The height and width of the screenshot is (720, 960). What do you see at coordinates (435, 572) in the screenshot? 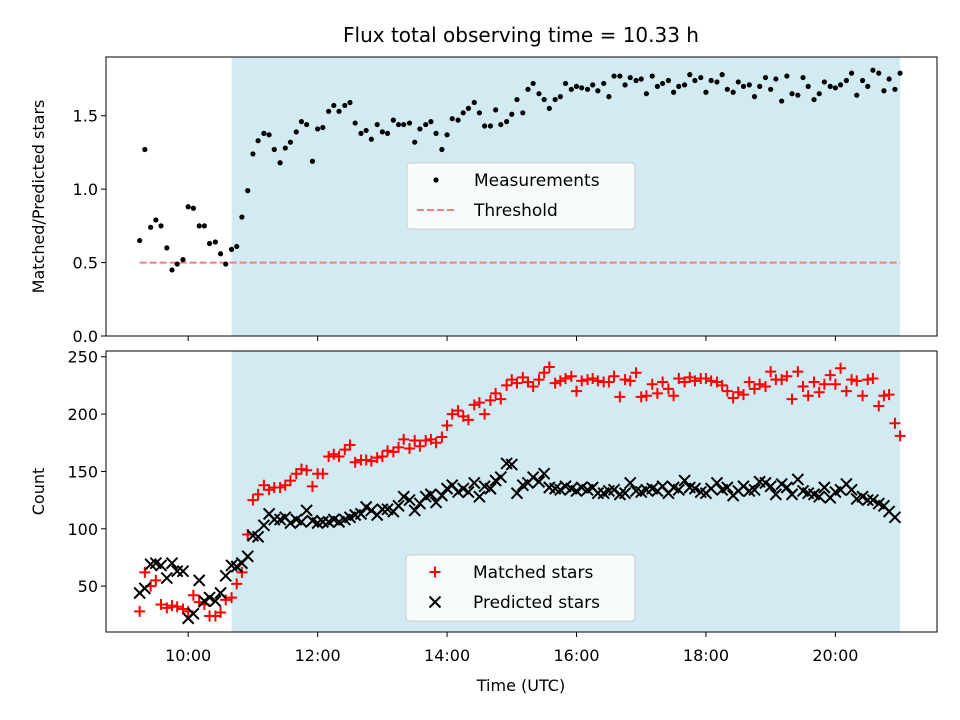
I see `legend-marker-matched` at bounding box center [435, 572].